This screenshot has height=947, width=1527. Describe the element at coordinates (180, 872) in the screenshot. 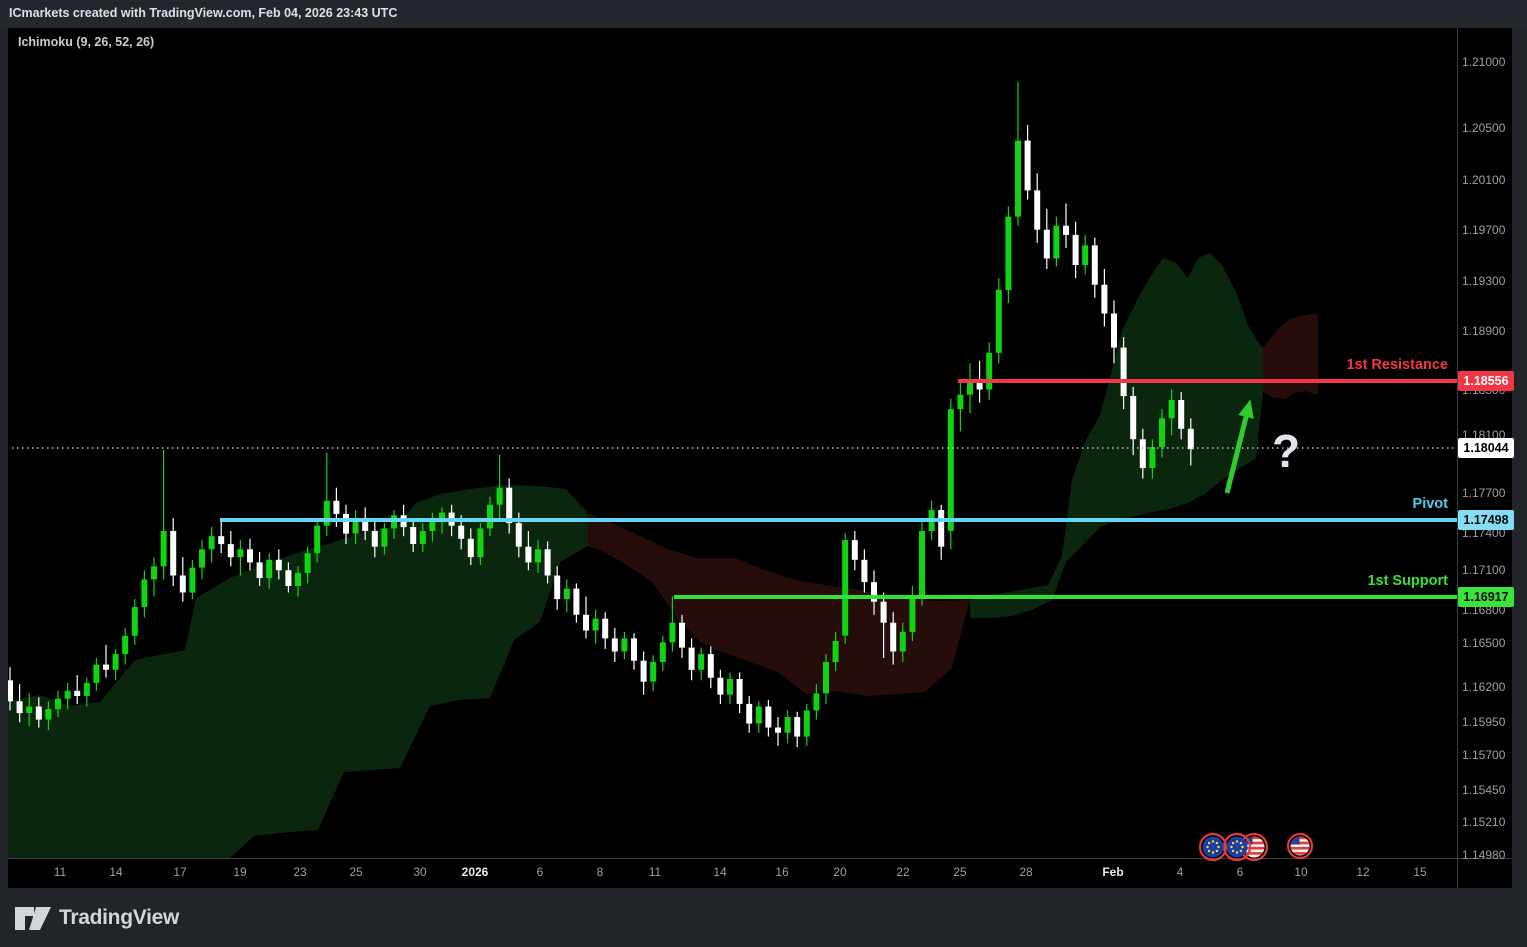

I see `time-tick-label: 17` at that location.